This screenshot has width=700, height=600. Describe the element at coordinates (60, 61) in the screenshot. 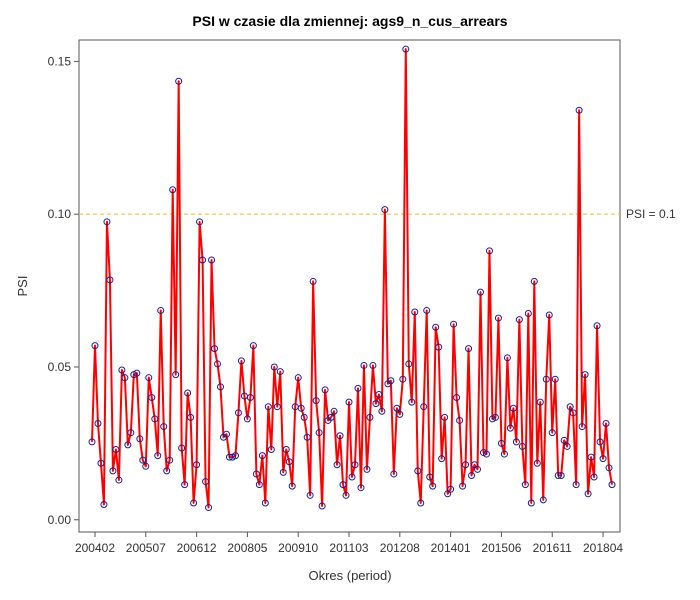

I see `y-tick-label: 0.15` at that location.